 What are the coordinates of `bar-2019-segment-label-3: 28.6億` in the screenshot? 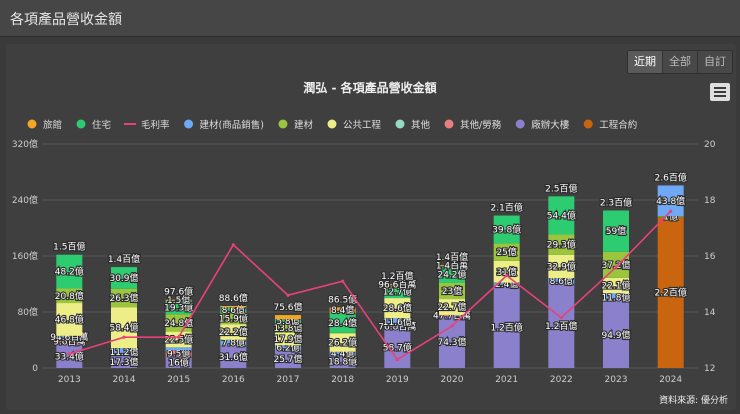 It's located at (397, 308).